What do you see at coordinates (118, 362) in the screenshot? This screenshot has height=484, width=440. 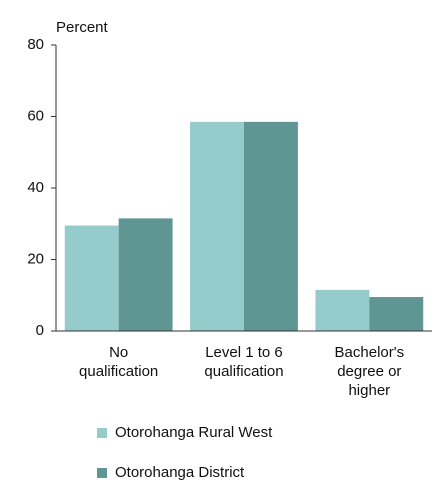 I see `x-tick-label: No qualification` at bounding box center [118, 362].